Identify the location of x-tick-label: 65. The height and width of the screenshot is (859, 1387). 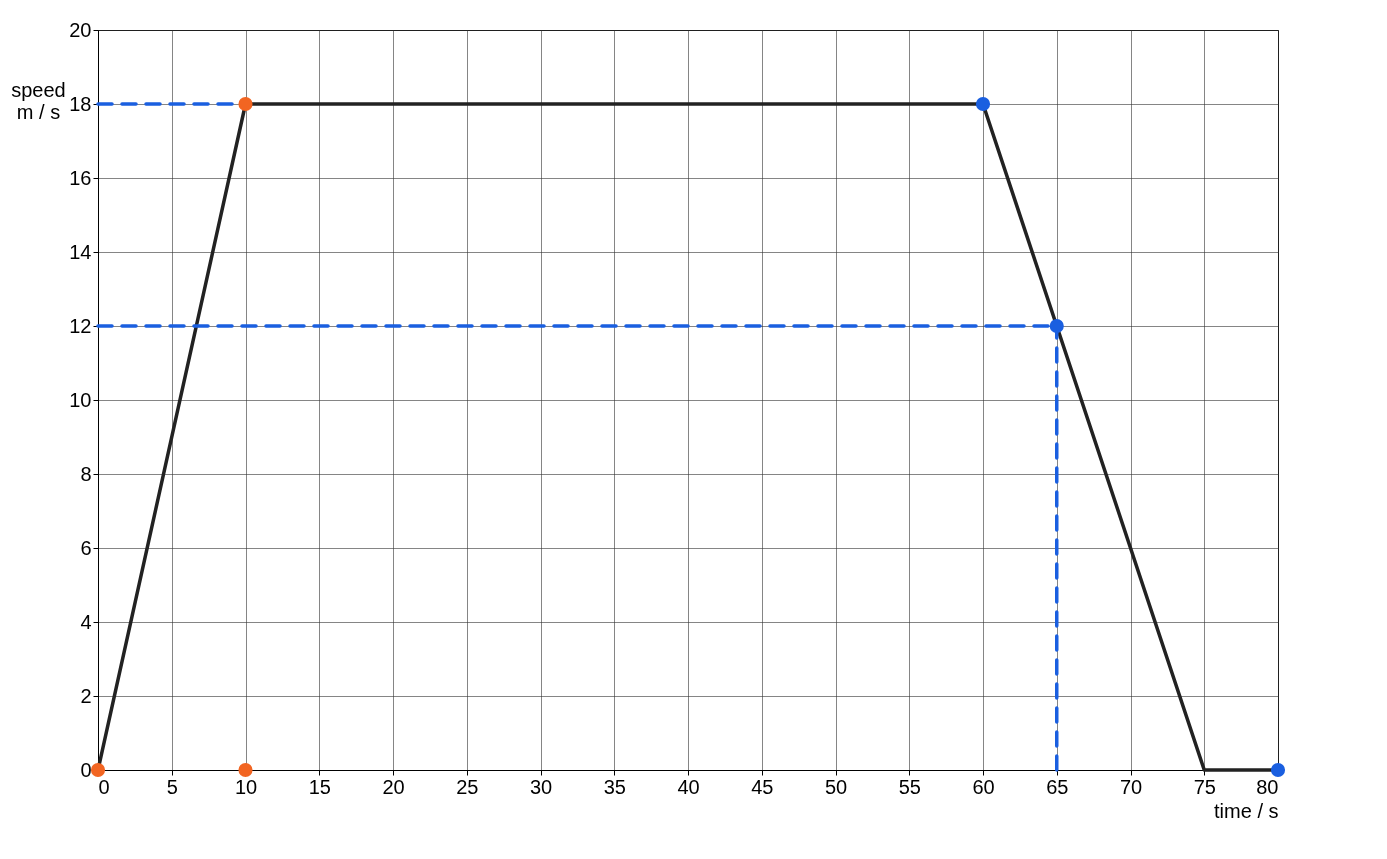
(1057, 786).